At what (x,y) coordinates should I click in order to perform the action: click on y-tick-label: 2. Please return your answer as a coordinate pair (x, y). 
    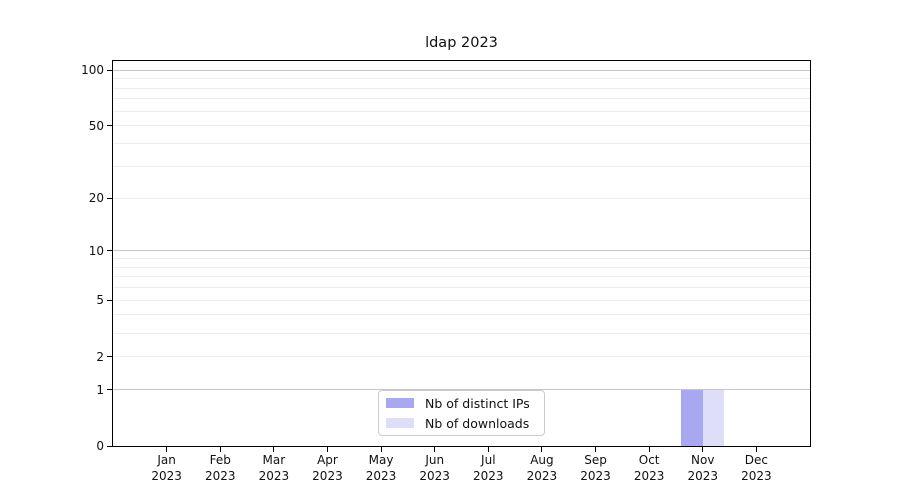
    Looking at the image, I should click on (100, 356).